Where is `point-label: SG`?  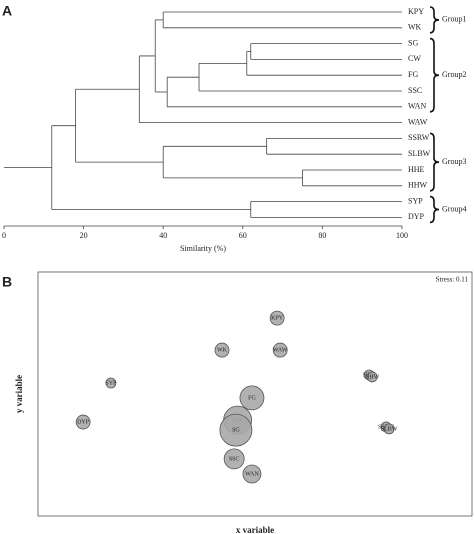
point-label: SG is located at coordinates (236, 430).